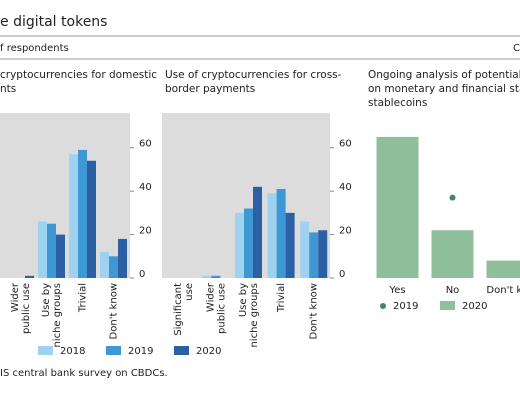 This screenshot has width=520, height=400. What do you see at coordinates (444, 89) in the screenshot?
I see `panel-title: on monetary and financial stab` at bounding box center [444, 89].